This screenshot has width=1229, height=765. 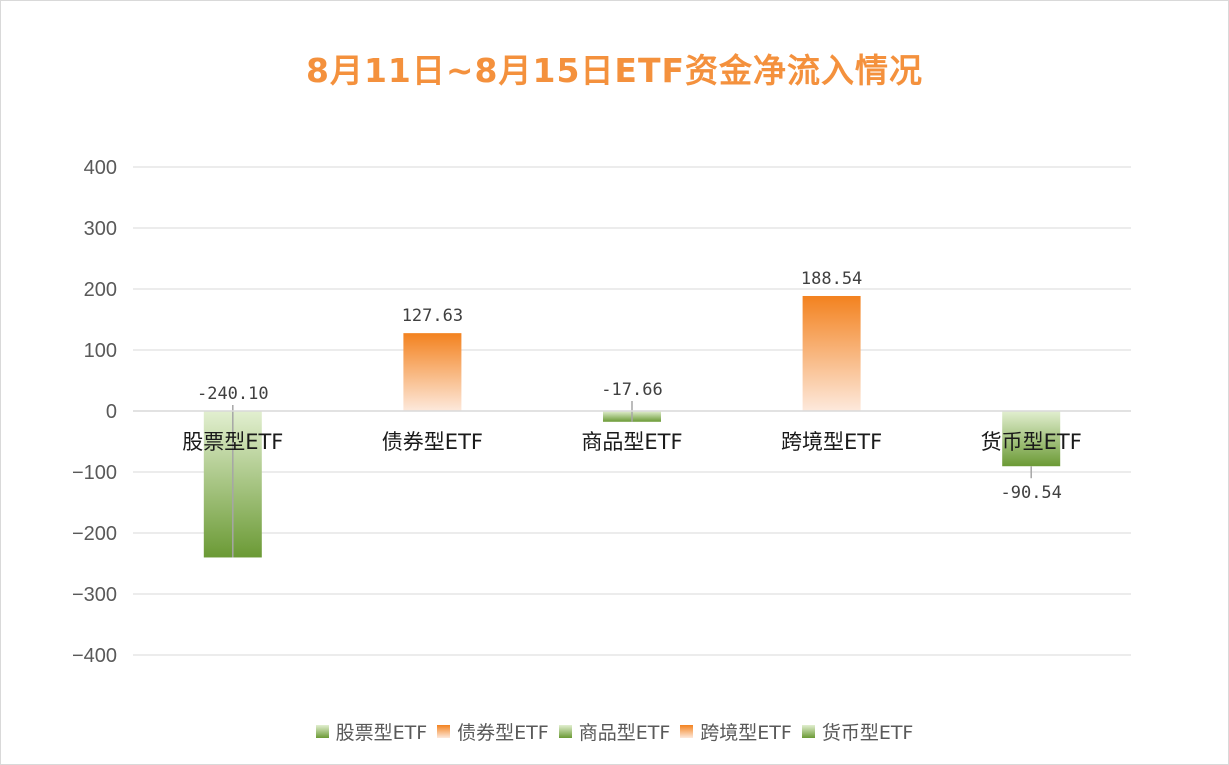 I want to click on data-label: -17.66, so click(x=631, y=390).